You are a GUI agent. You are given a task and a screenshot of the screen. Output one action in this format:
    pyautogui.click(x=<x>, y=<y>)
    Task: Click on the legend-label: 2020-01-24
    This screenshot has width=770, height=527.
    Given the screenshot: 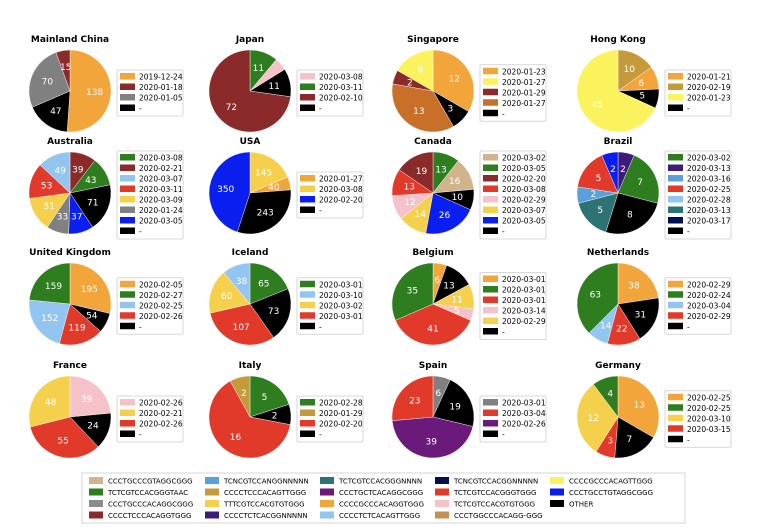 What is the action you would take?
    pyautogui.click(x=161, y=210)
    